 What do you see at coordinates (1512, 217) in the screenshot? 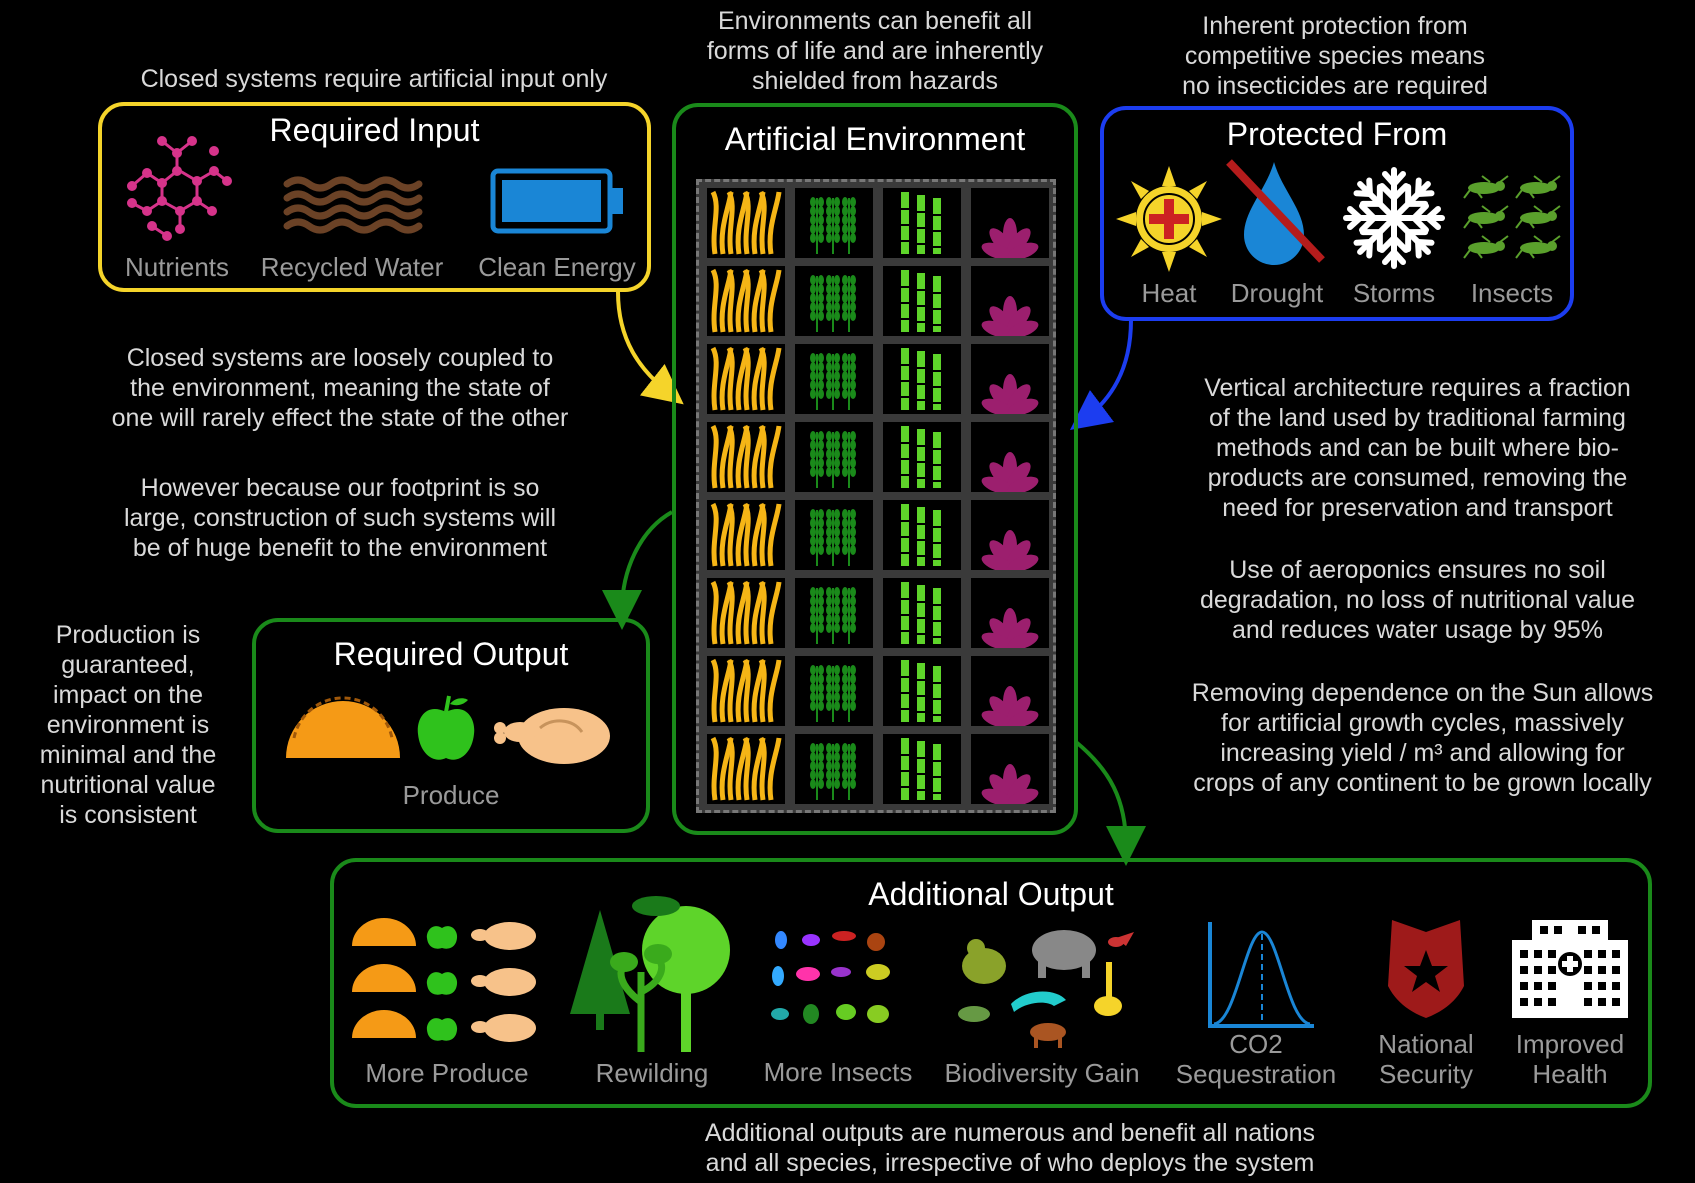
I see `grasshopper-icon` at bounding box center [1512, 217].